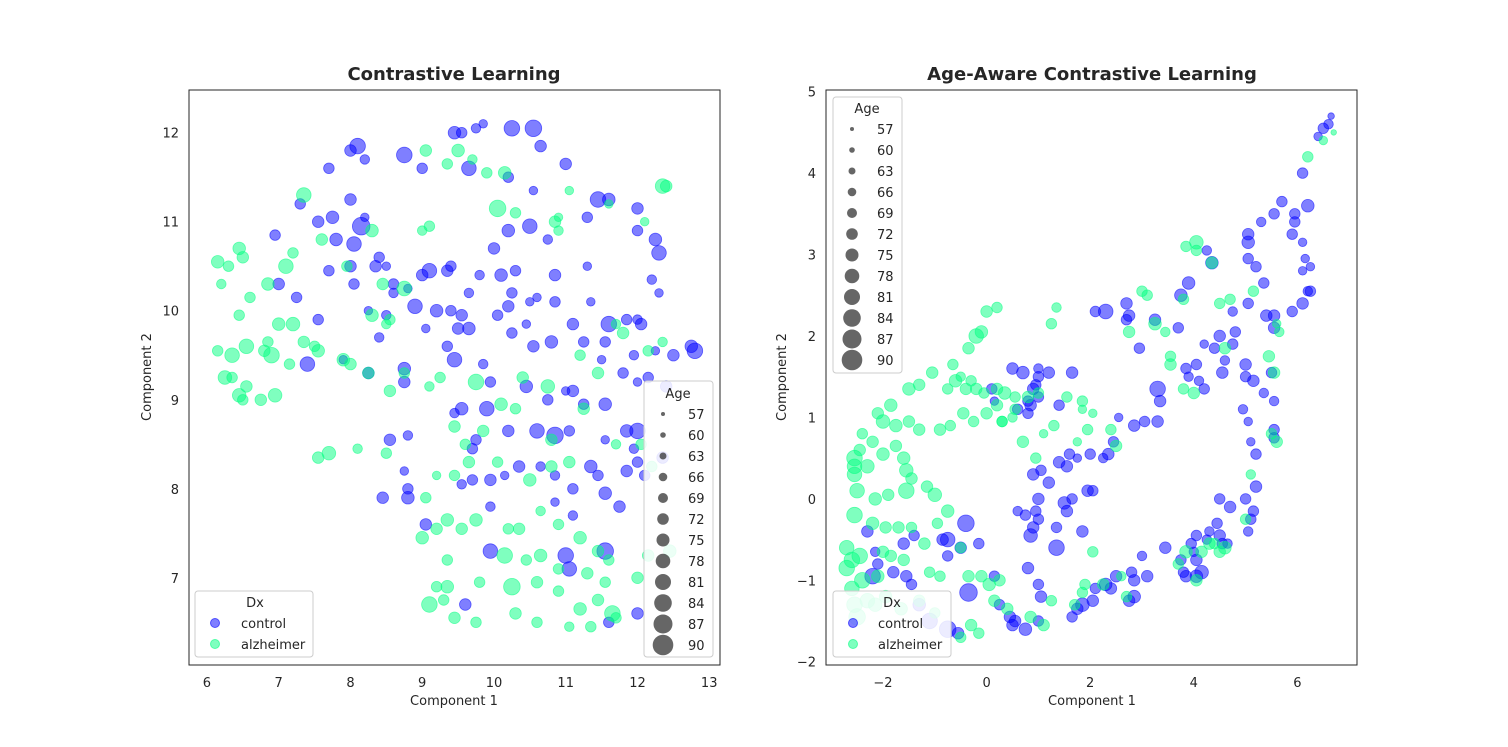 The image size is (1508, 747). I want to click on age-legend-label: 63, so click(696, 457).